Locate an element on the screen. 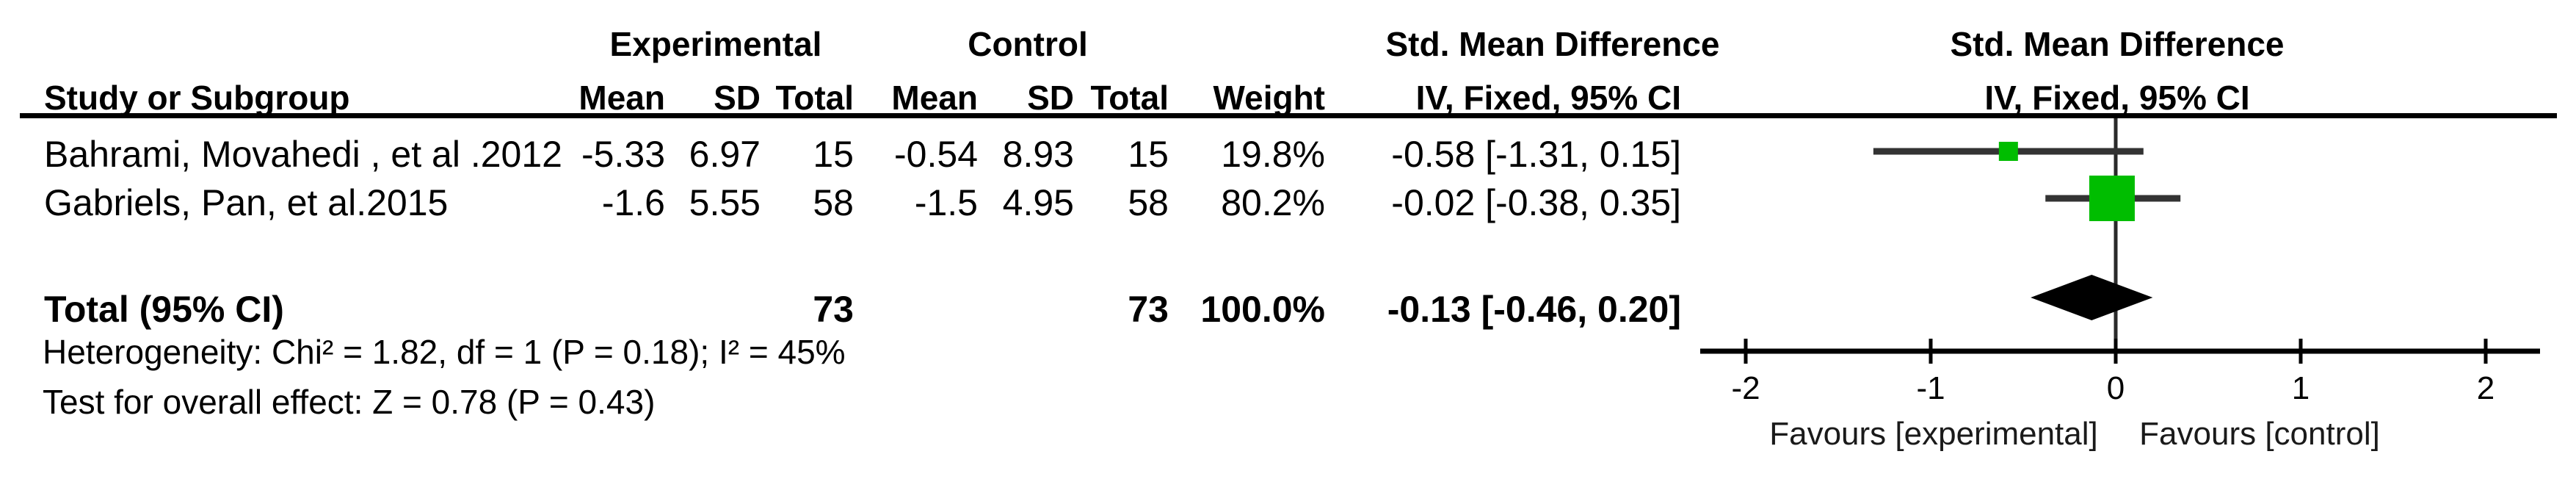 The width and height of the screenshot is (2576, 479). ctrl-sd-value: 4.95 is located at coordinates (1038, 202).